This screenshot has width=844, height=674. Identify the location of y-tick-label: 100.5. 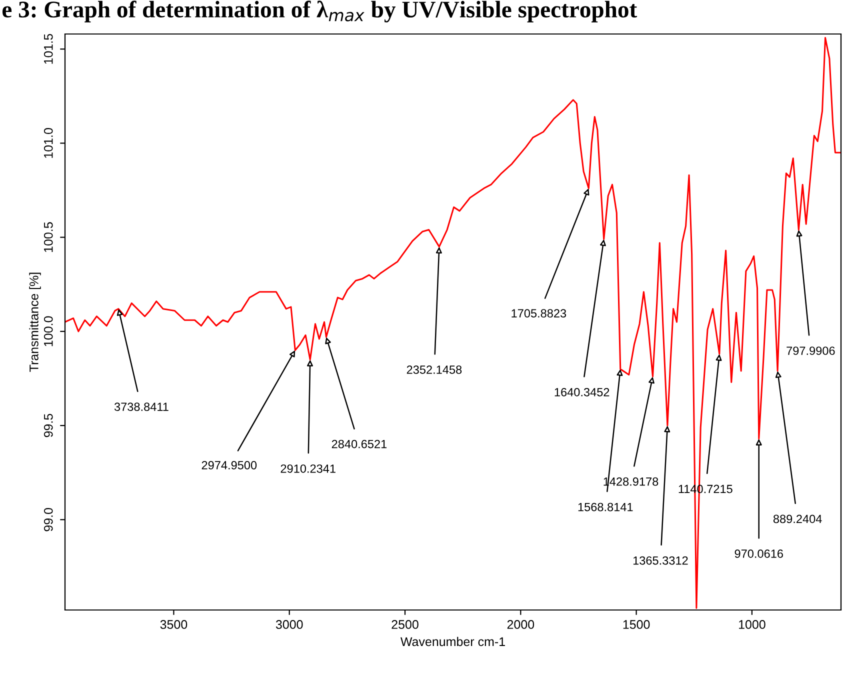
(48, 237).